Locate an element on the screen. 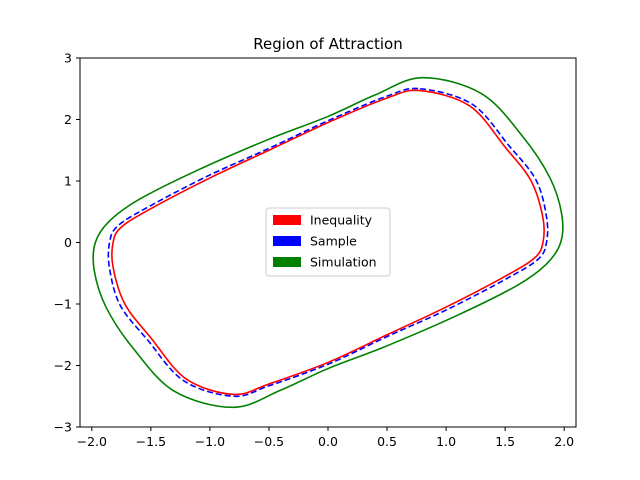  y-axis: −3 −2 −1 0 1 2 3 is located at coordinates (67, 243).